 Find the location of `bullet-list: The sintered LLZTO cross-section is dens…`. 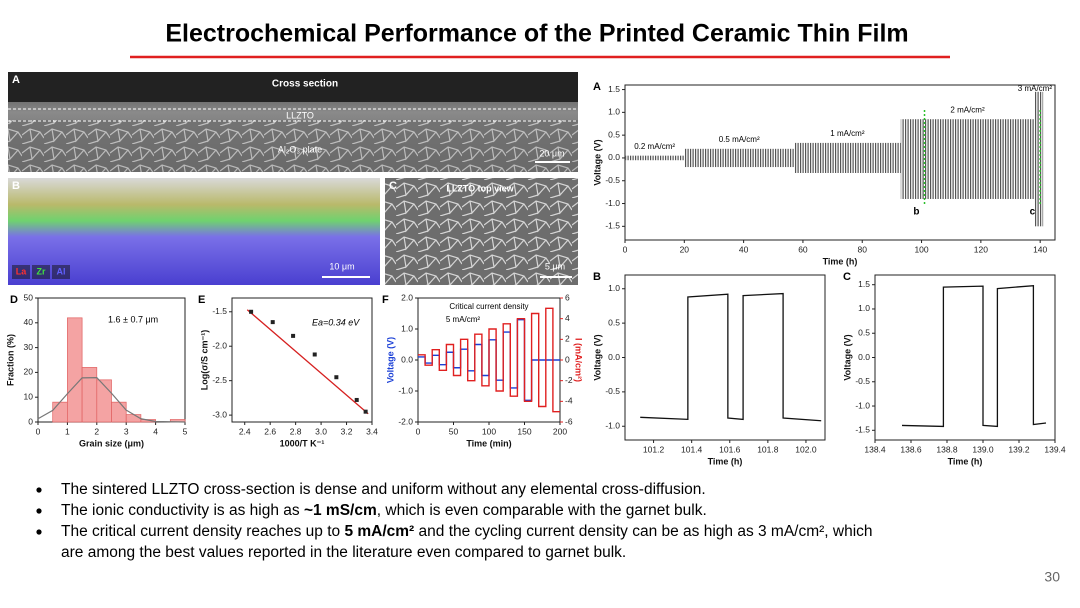

bullet-list: The sintered LLZTO cross-section is dens… is located at coordinates (454, 521).